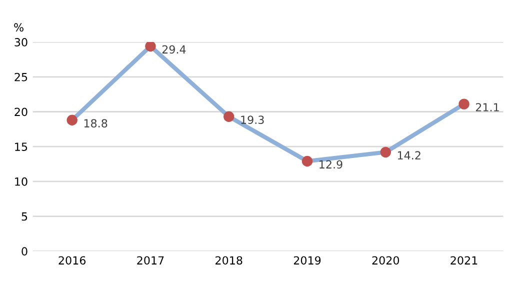  What do you see at coordinates (96, 123) in the screenshot?
I see `data-label: 18.8` at bounding box center [96, 123].